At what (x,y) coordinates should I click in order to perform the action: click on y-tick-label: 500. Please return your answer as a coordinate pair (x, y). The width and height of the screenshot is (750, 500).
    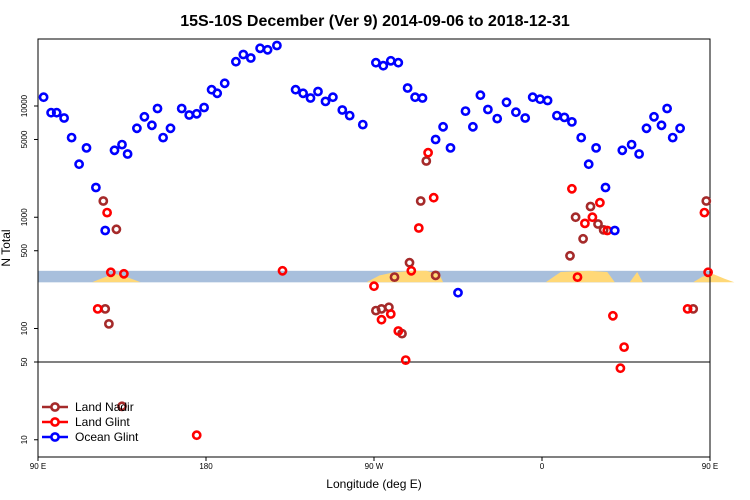
    Looking at the image, I should click on (24, 251).